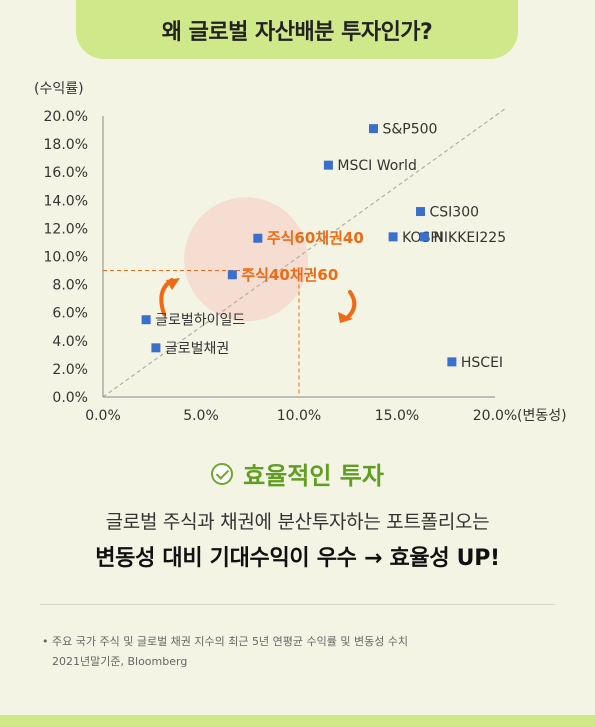 The width and height of the screenshot is (595, 727). What do you see at coordinates (345, 317) in the screenshot?
I see `arrow-down-icon-head` at bounding box center [345, 317].